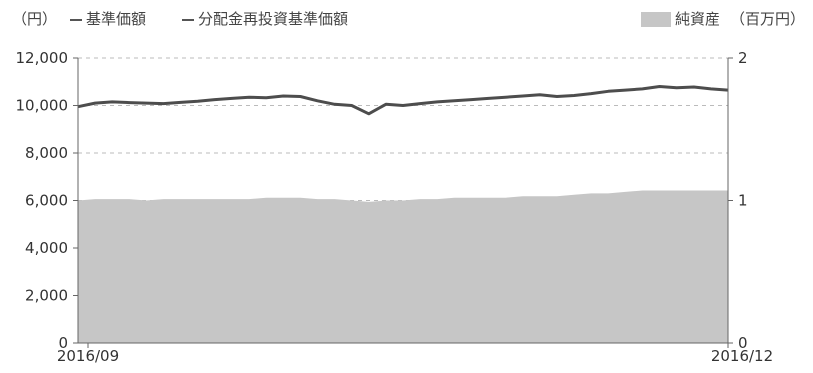 The width and height of the screenshot is (813, 373). What do you see at coordinates (722, 18) in the screenshot?
I see `legend-net-assets: 純資産 （百万円）` at bounding box center [722, 18].